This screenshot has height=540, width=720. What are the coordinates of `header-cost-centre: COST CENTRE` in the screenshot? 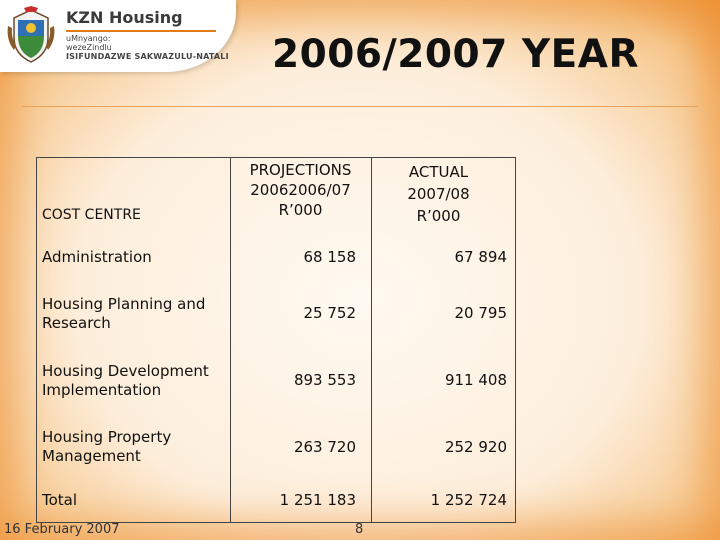 It's located at (91, 215).